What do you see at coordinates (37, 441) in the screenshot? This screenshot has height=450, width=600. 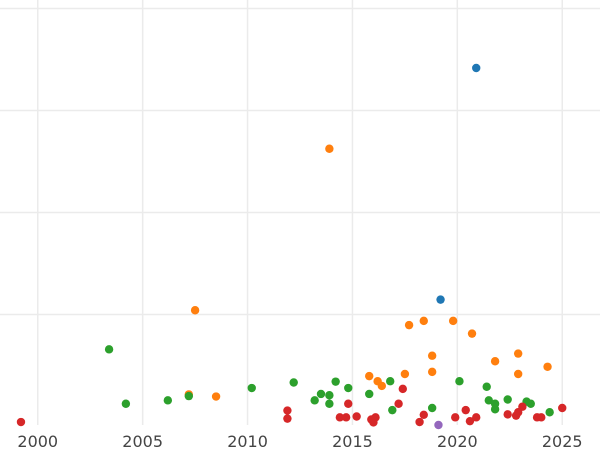 I see `x-tick-label: 2000` at bounding box center [37, 441].